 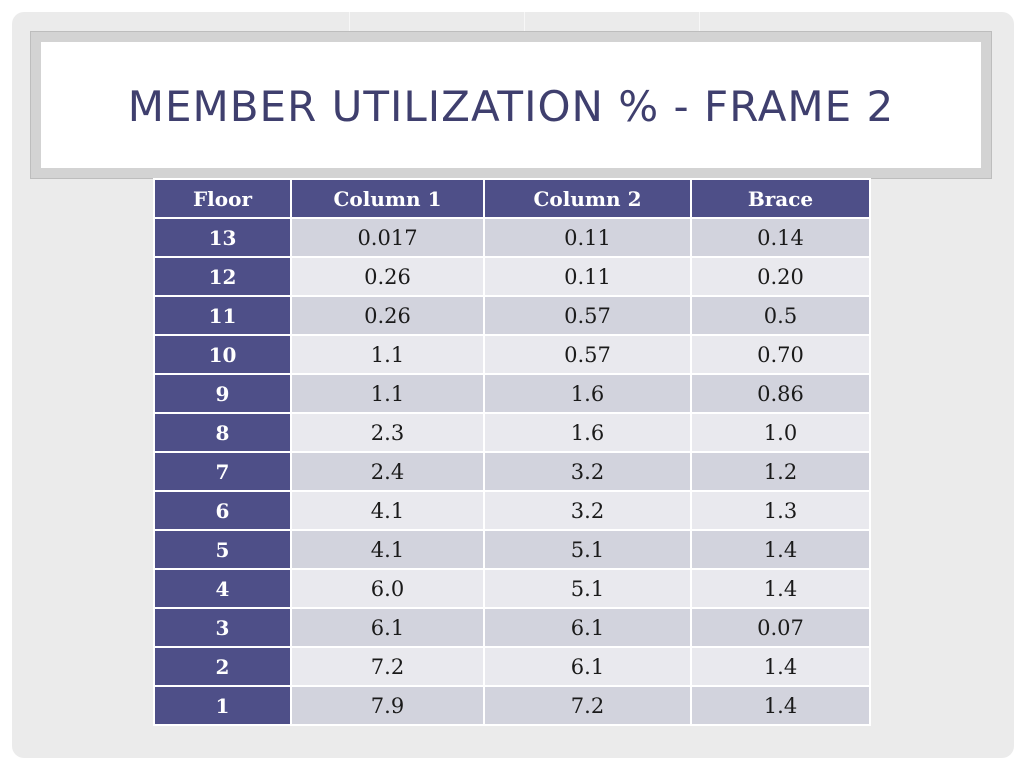 I want to click on header-column-1: Column 1, so click(x=387, y=198).